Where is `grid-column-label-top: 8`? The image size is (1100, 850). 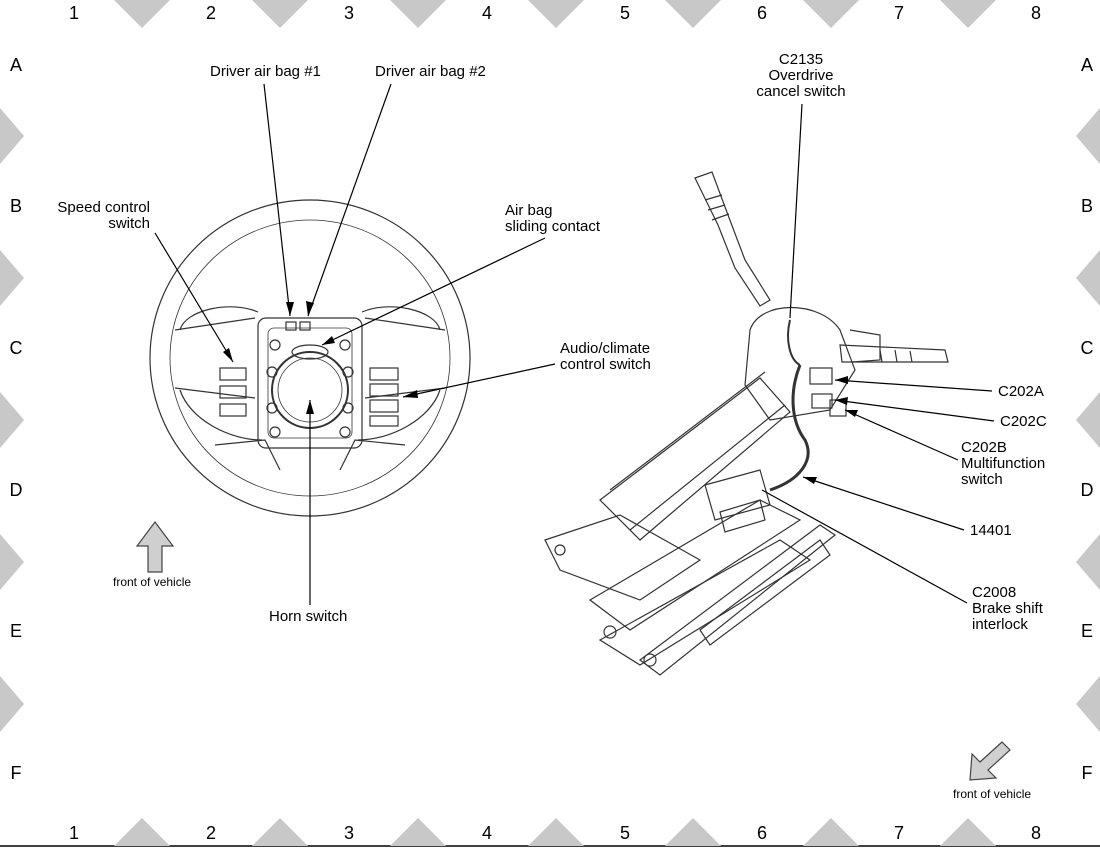 grid-column-label-top: 8 is located at coordinates (1035, 13).